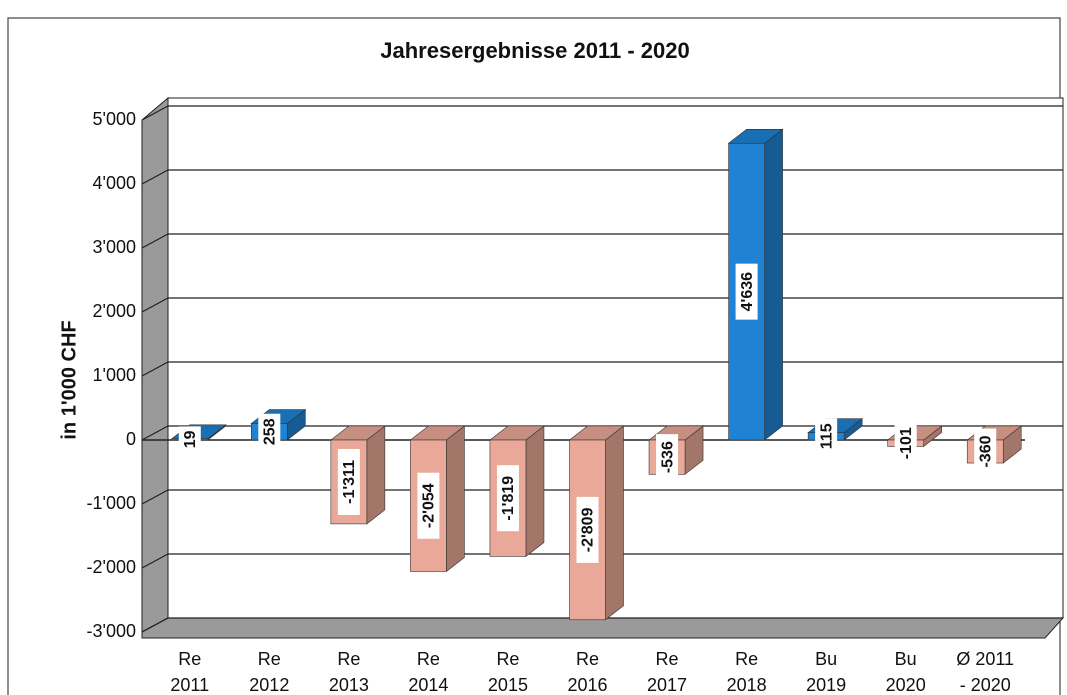 The height and width of the screenshot is (695, 1067). Describe the element at coordinates (114, 375) in the screenshot. I see `y-tick-label: 1'000` at that location.